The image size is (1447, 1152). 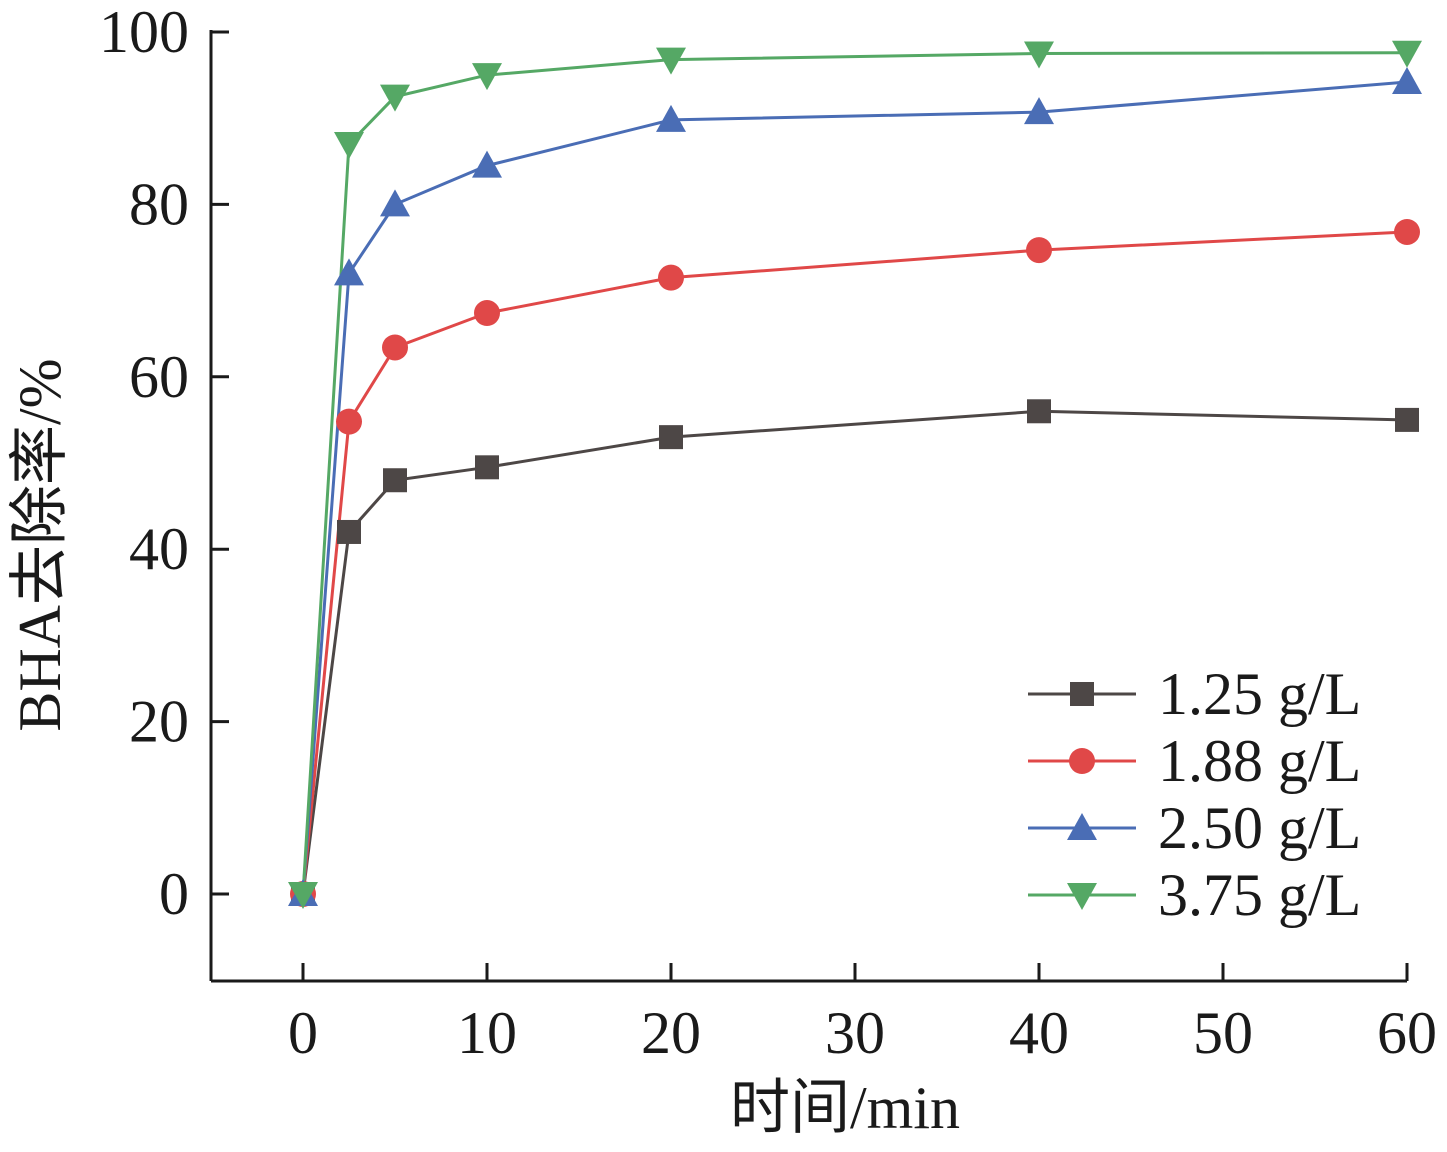 I want to click on x-tick-label: 20, so click(x=671, y=1033).